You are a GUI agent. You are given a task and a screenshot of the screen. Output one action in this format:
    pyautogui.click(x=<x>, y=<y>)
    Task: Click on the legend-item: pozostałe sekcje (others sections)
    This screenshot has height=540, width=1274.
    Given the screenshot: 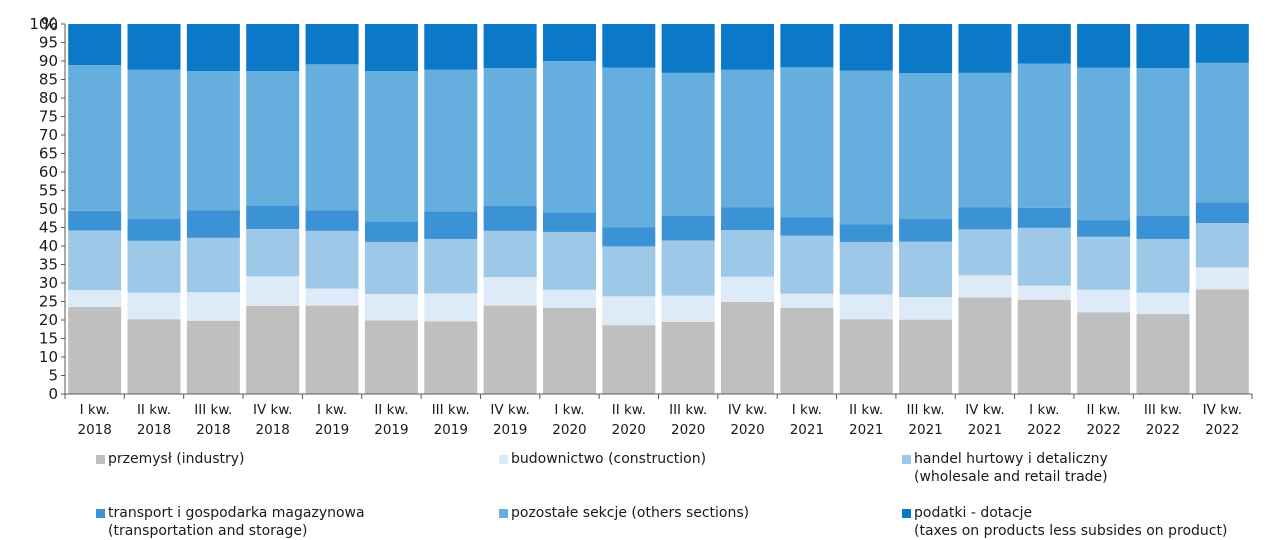 What is the action you would take?
    pyautogui.click(x=624, y=513)
    